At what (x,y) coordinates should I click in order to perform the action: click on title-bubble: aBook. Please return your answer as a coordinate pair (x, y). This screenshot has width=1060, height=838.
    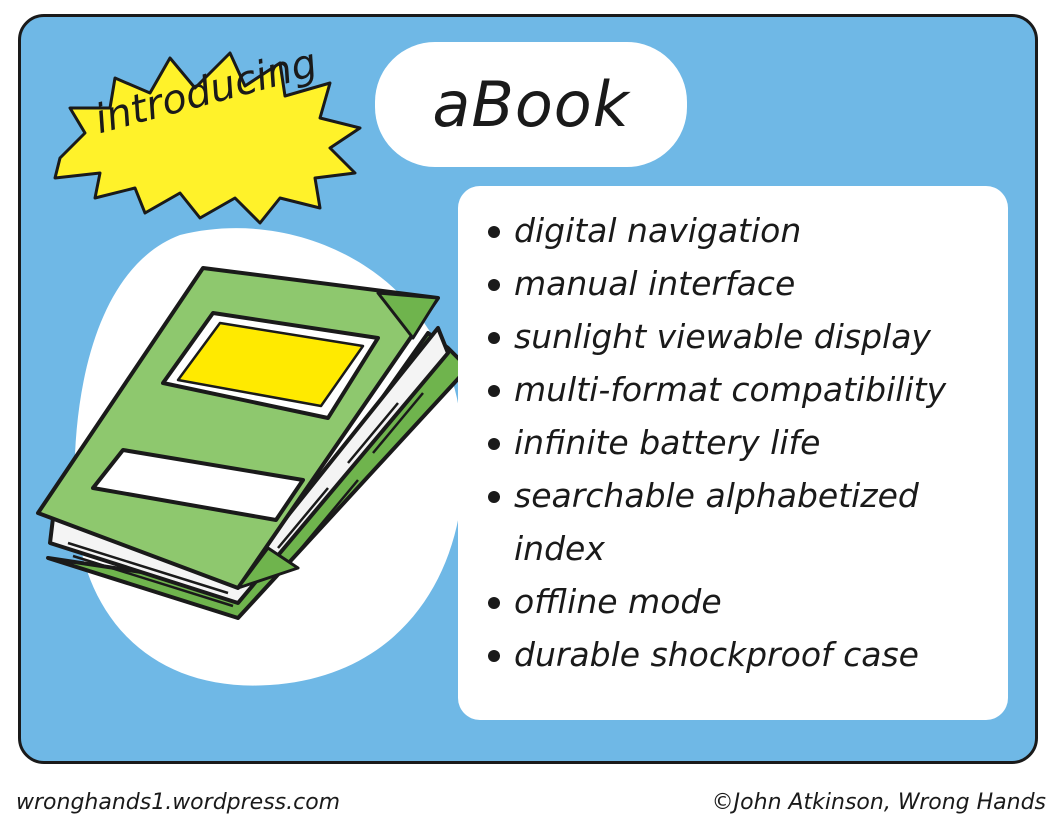
    Looking at the image, I should click on (531, 104).